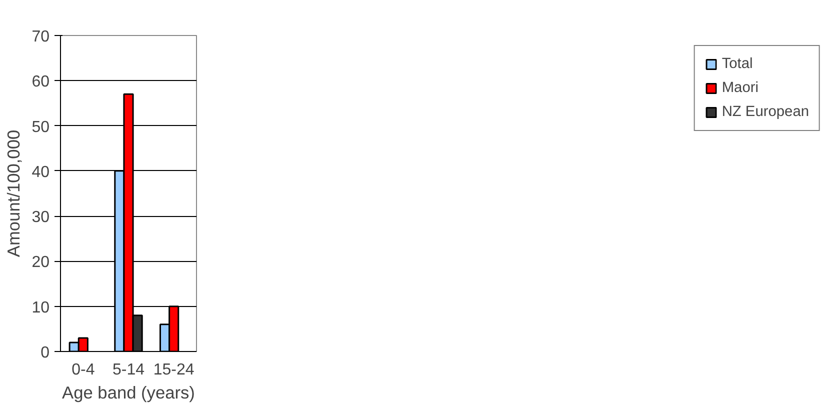  Describe the element at coordinates (41, 82) in the screenshot. I see `y-tick-label: 60` at that location.